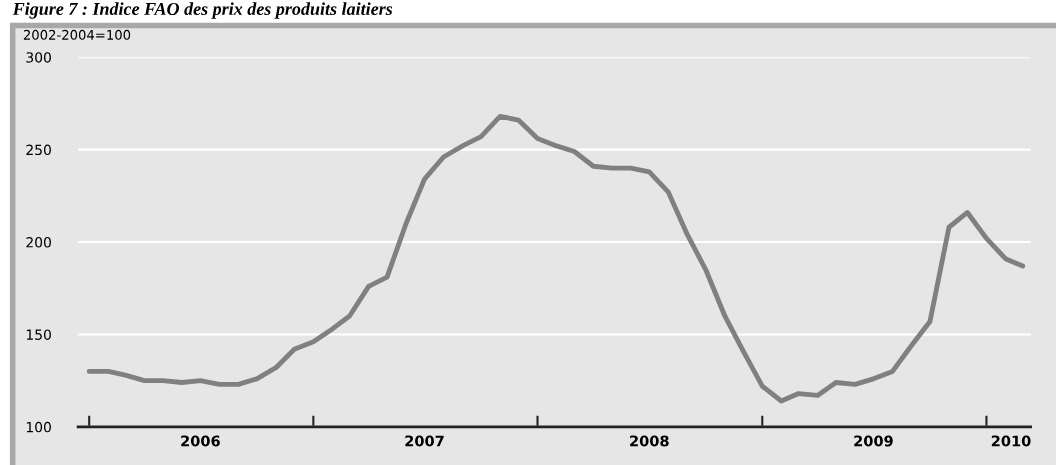 This screenshot has height=465, width=1056. Describe the element at coordinates (77, 34) in the screenshot. I see `y-axis-title: 2002-2004=100` at that location.